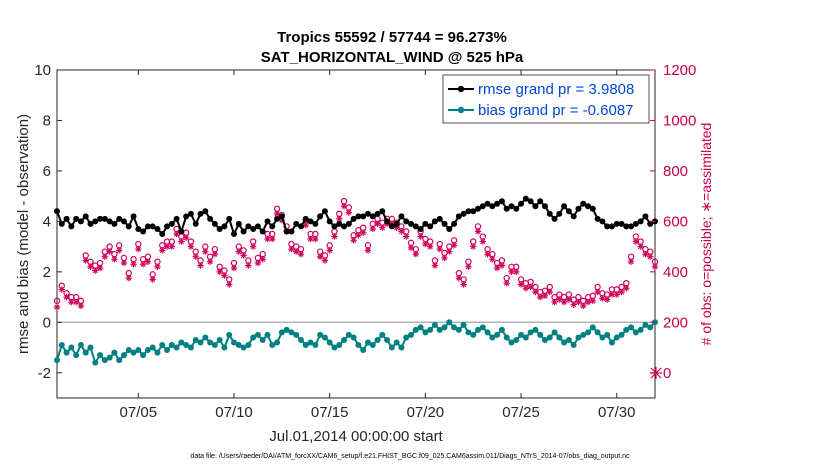 The width and height of the screenshot is (830, 470). Describe the element at coordinates (392, 57) in the screenshot. I see `chart-subtitle: SAT_HORIZONTAL_WIND @ 525 hPa` at that location.